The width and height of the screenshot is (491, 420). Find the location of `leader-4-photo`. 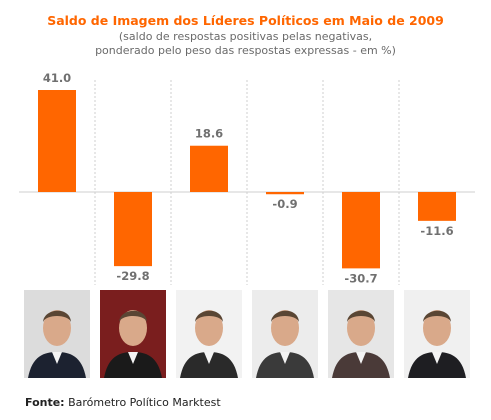

leader-4-photo is located at coordinates (285, 334).